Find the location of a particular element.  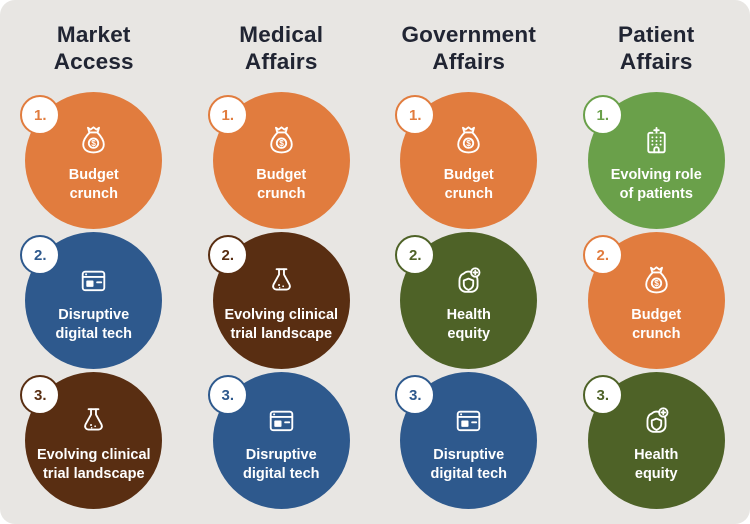

challenge-label: Evolving role of patients is located at coordinates (656, 184).